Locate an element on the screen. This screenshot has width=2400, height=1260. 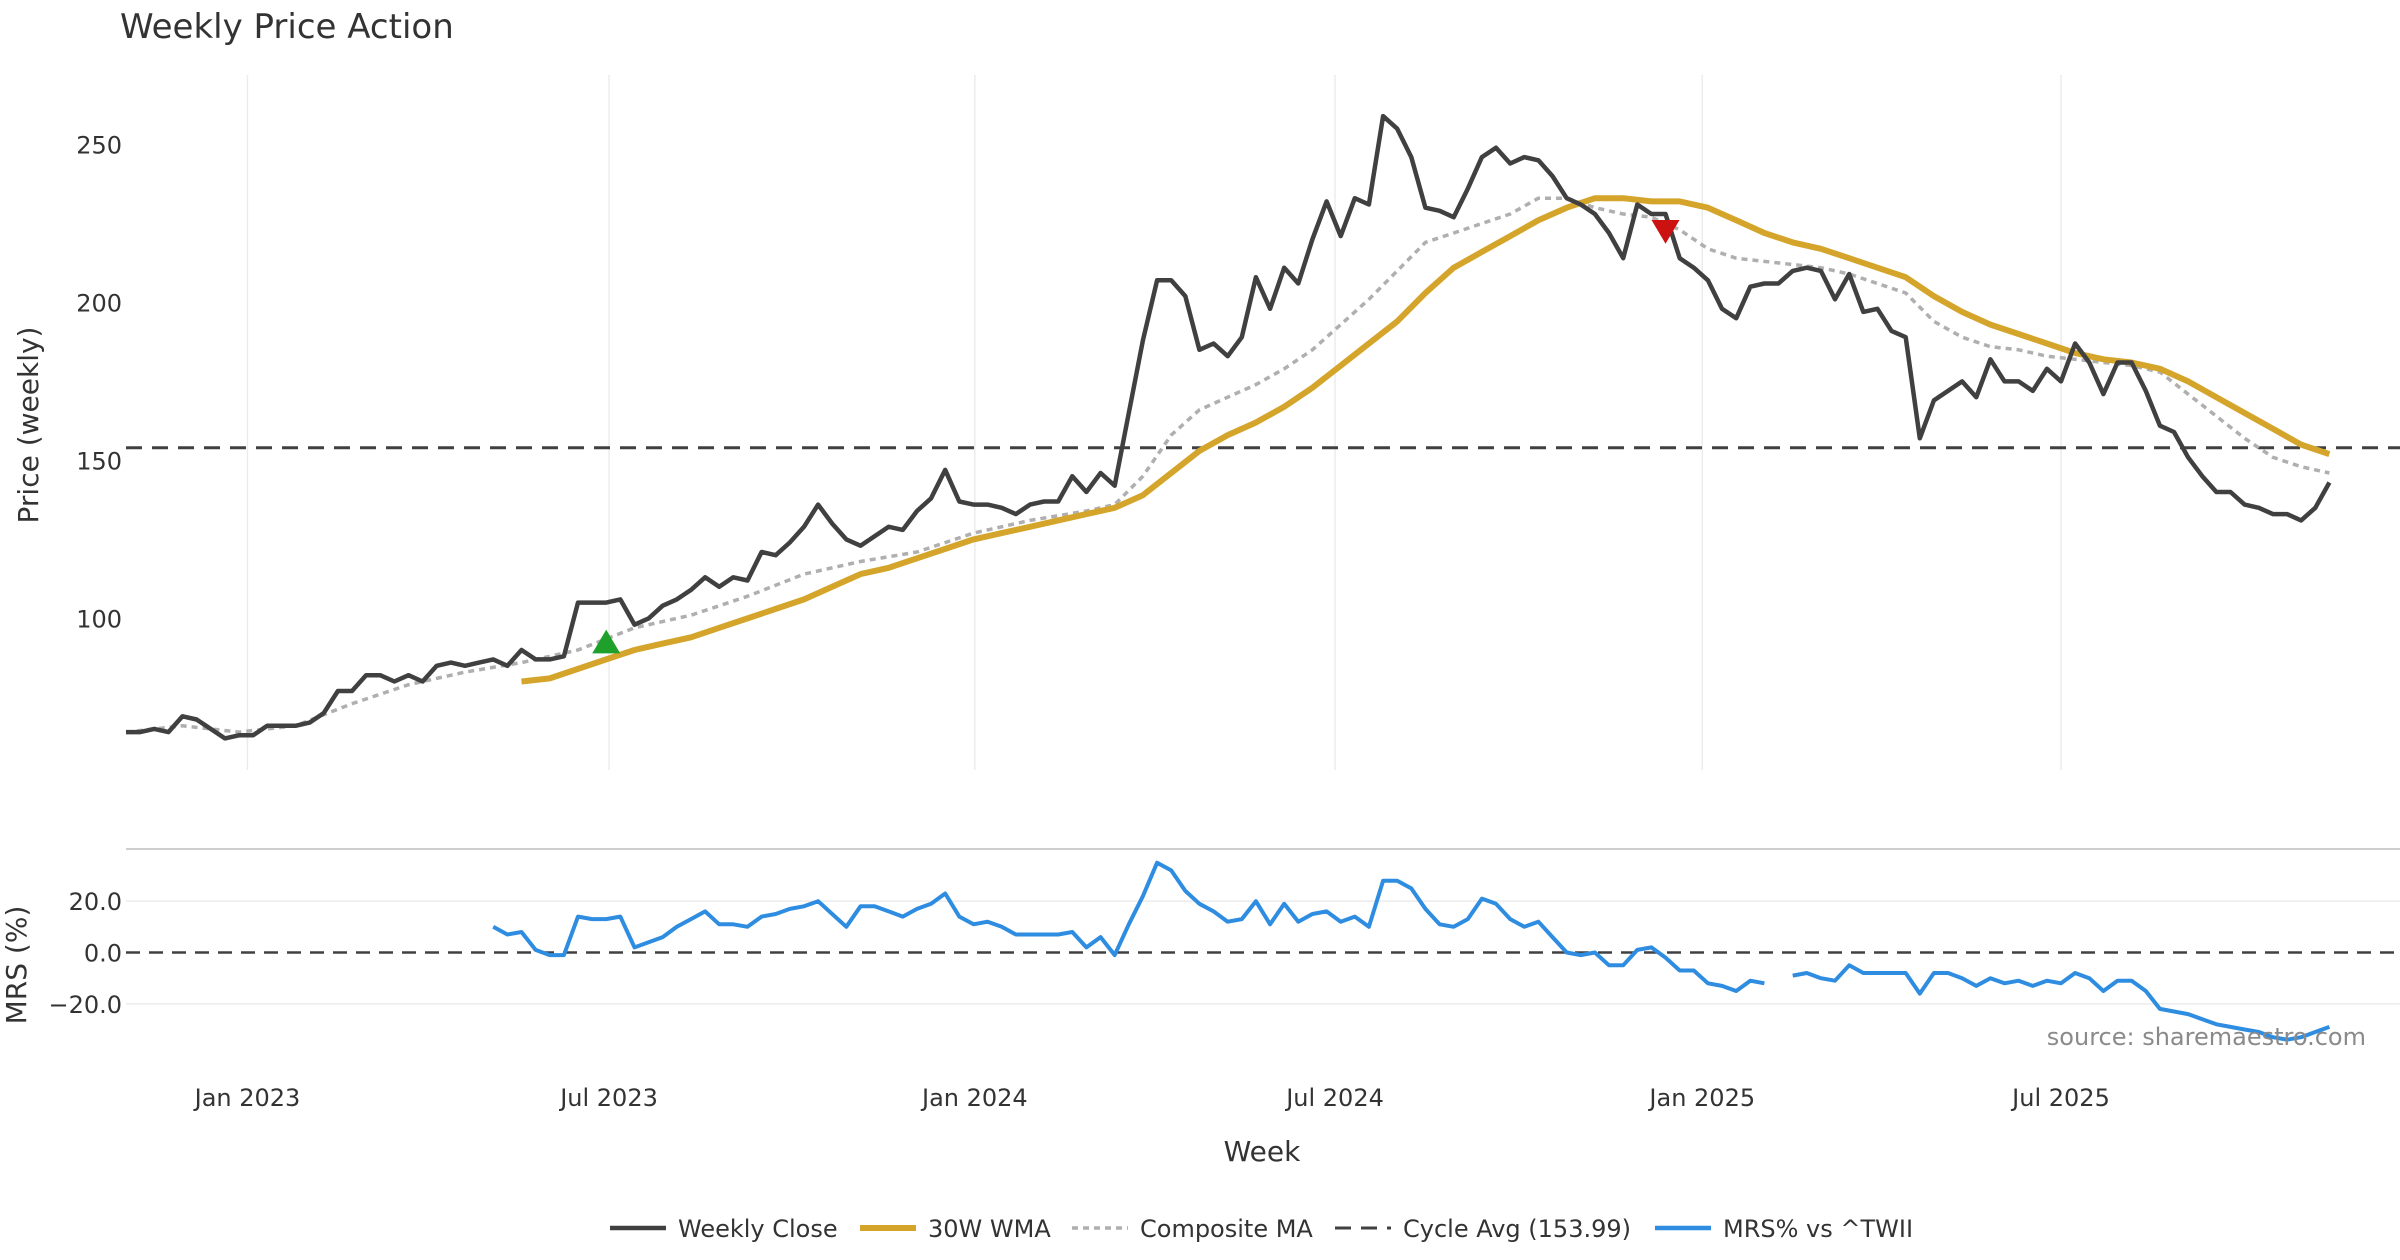
y-axis-label-price: Price (weekly) is located at coordinates (28, 425).